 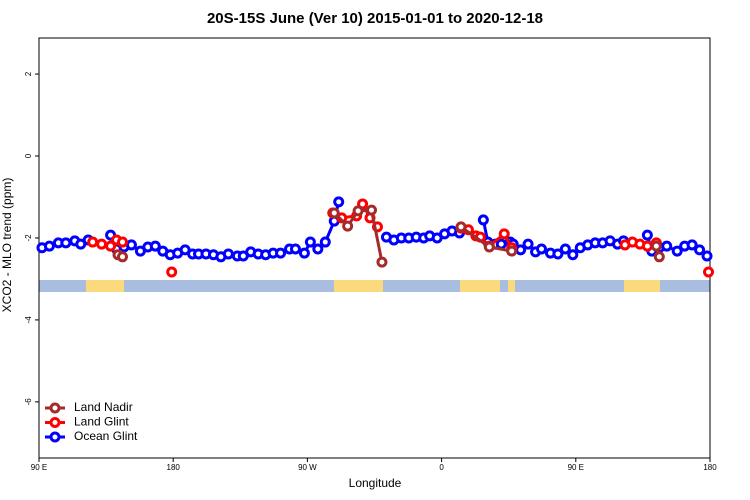 I want to click on x-tick-label: 90 W, so click(x=307, y=467).